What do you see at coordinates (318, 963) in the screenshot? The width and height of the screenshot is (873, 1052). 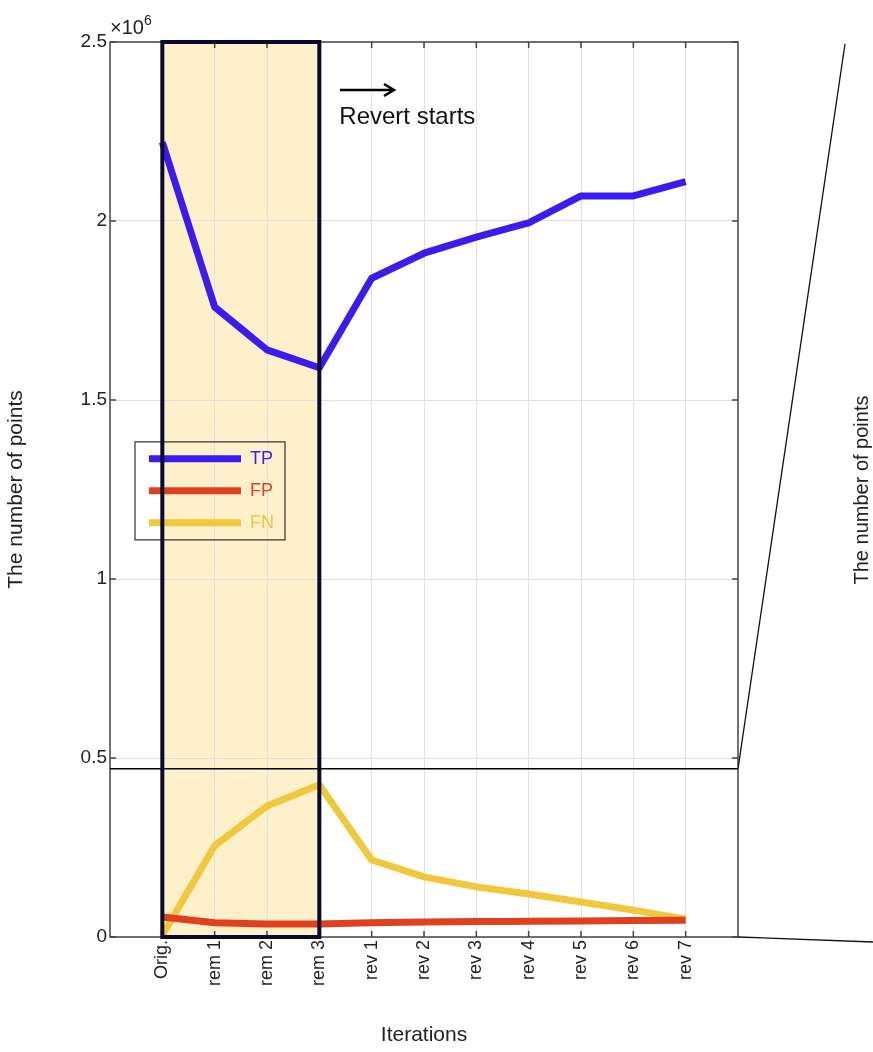 I see `x-tick-label: rem 3` at bounding box center [318, 963].